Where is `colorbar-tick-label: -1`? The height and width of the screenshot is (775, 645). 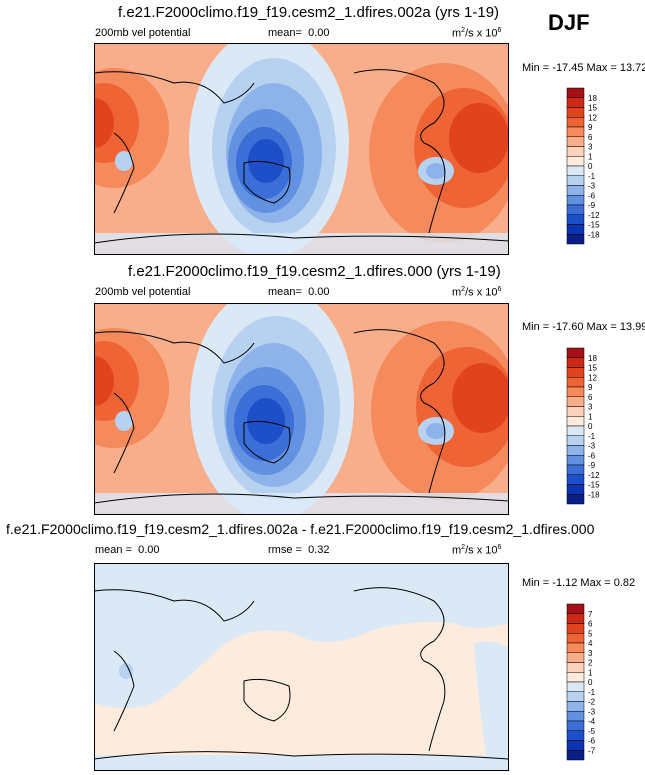 colorbar-tick-label: -1 is located at coordinates (592, 436).